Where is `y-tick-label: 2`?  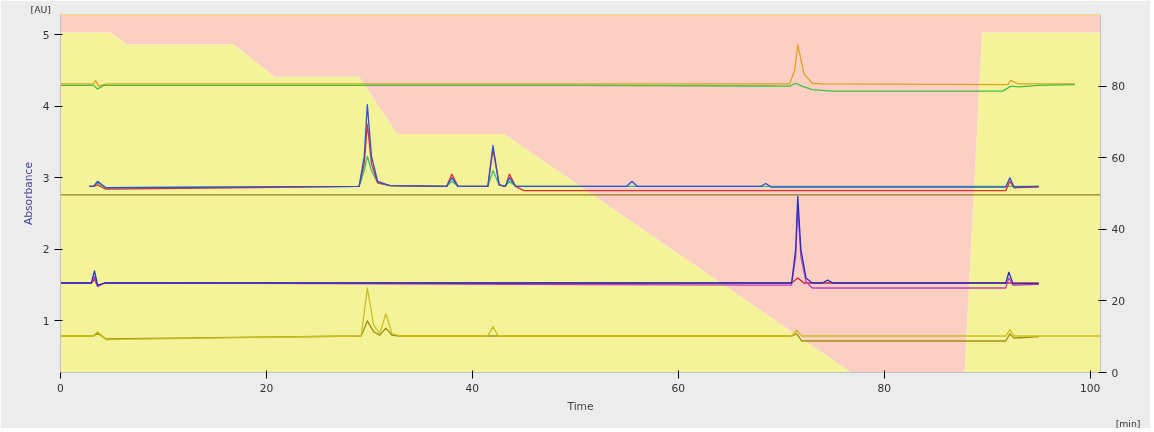
y-tick-label: 2 is located at coordinates (46, 250).